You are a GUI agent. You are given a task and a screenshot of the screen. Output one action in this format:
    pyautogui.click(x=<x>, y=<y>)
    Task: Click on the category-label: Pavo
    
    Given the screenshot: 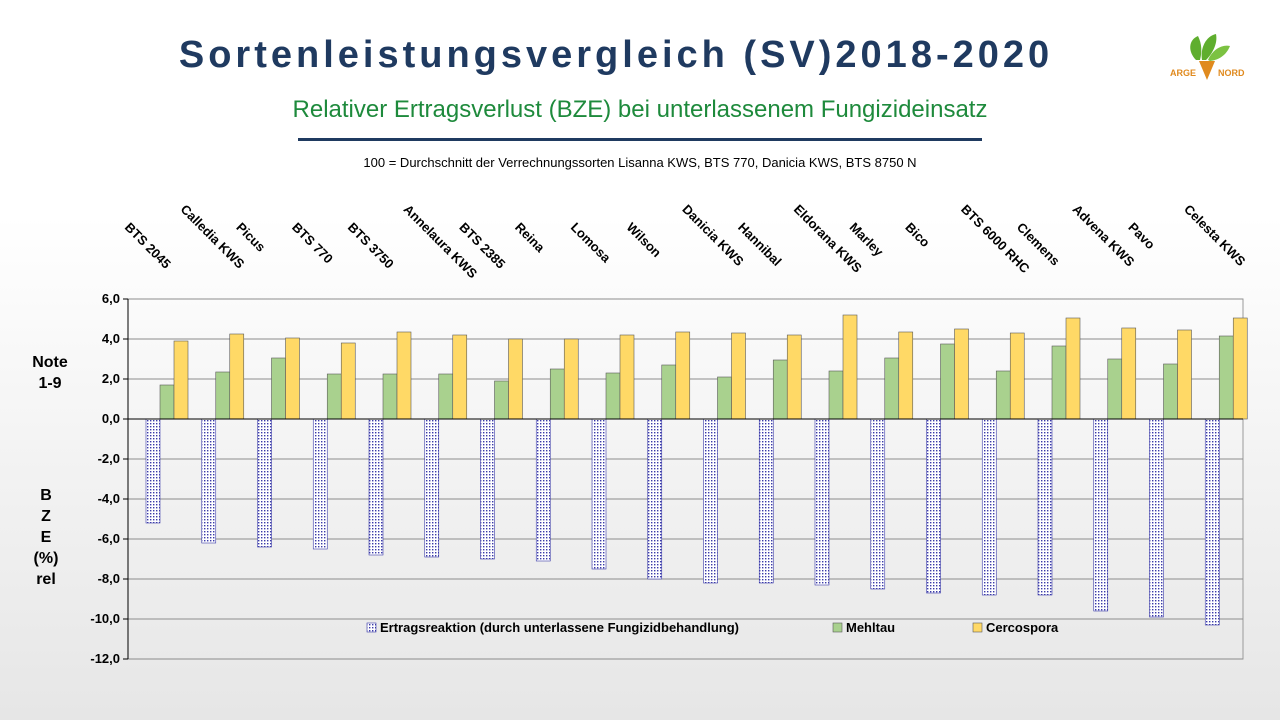 What is the action you would take?
    pyautogui.click(x=1141, y=236)
    